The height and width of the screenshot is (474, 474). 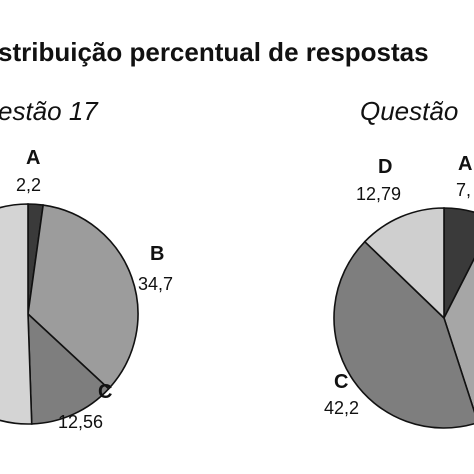 What do you see at coordinates (214, 52) in the screenshot?
I see `chart-title: stribuição percentual de respostas` at bounding box center [214, 52].